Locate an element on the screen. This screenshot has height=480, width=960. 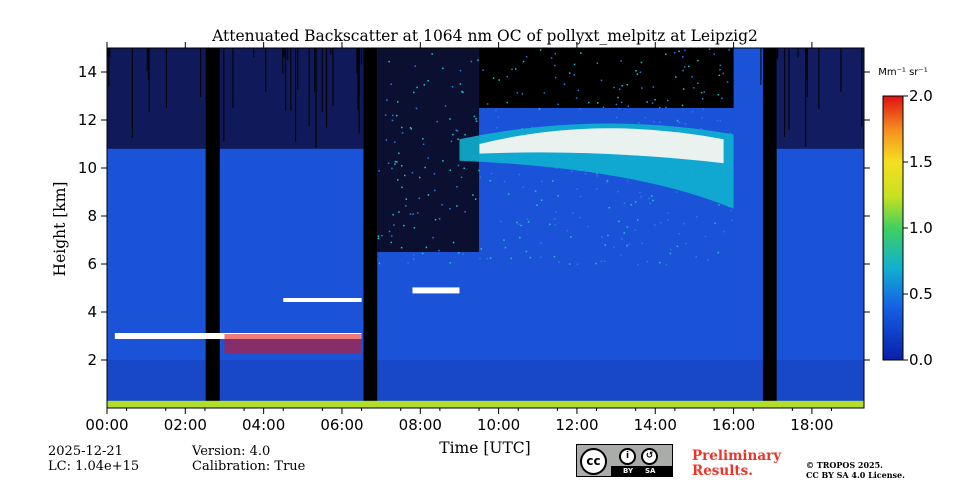
x-tick-label: 02:00 is located at coordinates (185, 425).